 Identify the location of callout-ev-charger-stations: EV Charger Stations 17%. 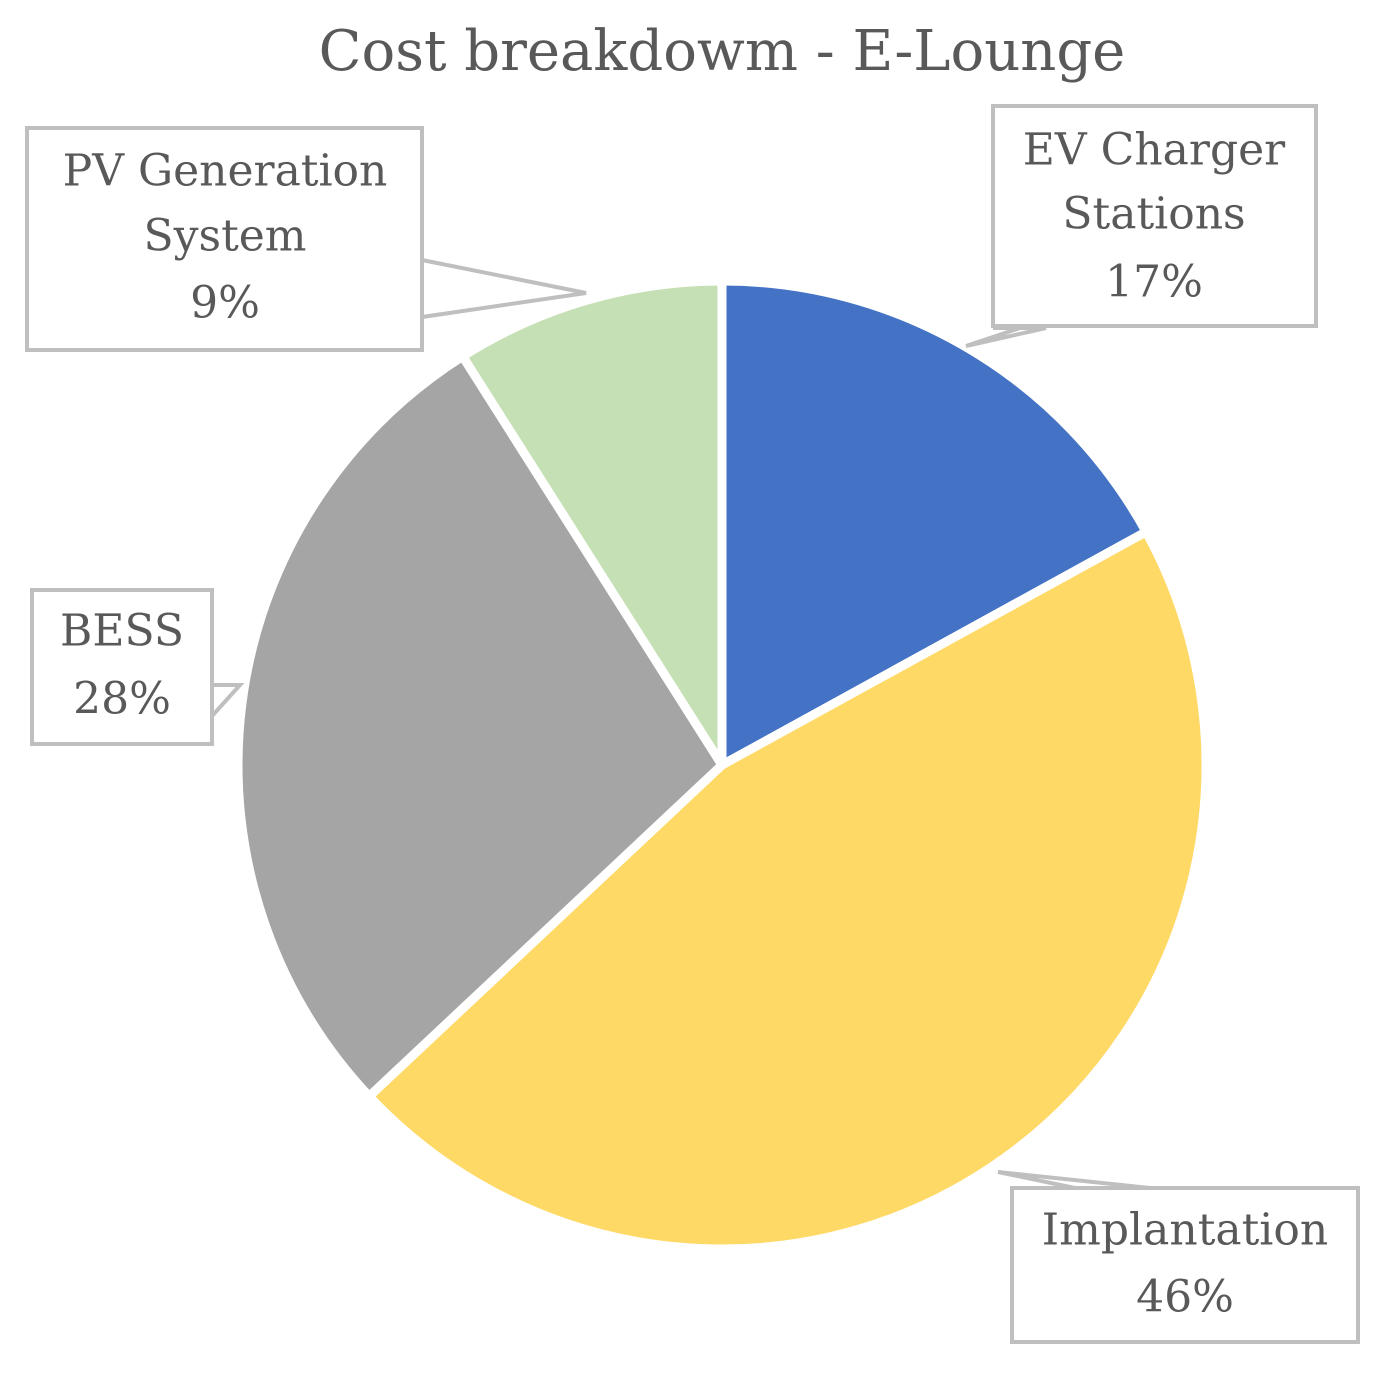
(1141, 226).